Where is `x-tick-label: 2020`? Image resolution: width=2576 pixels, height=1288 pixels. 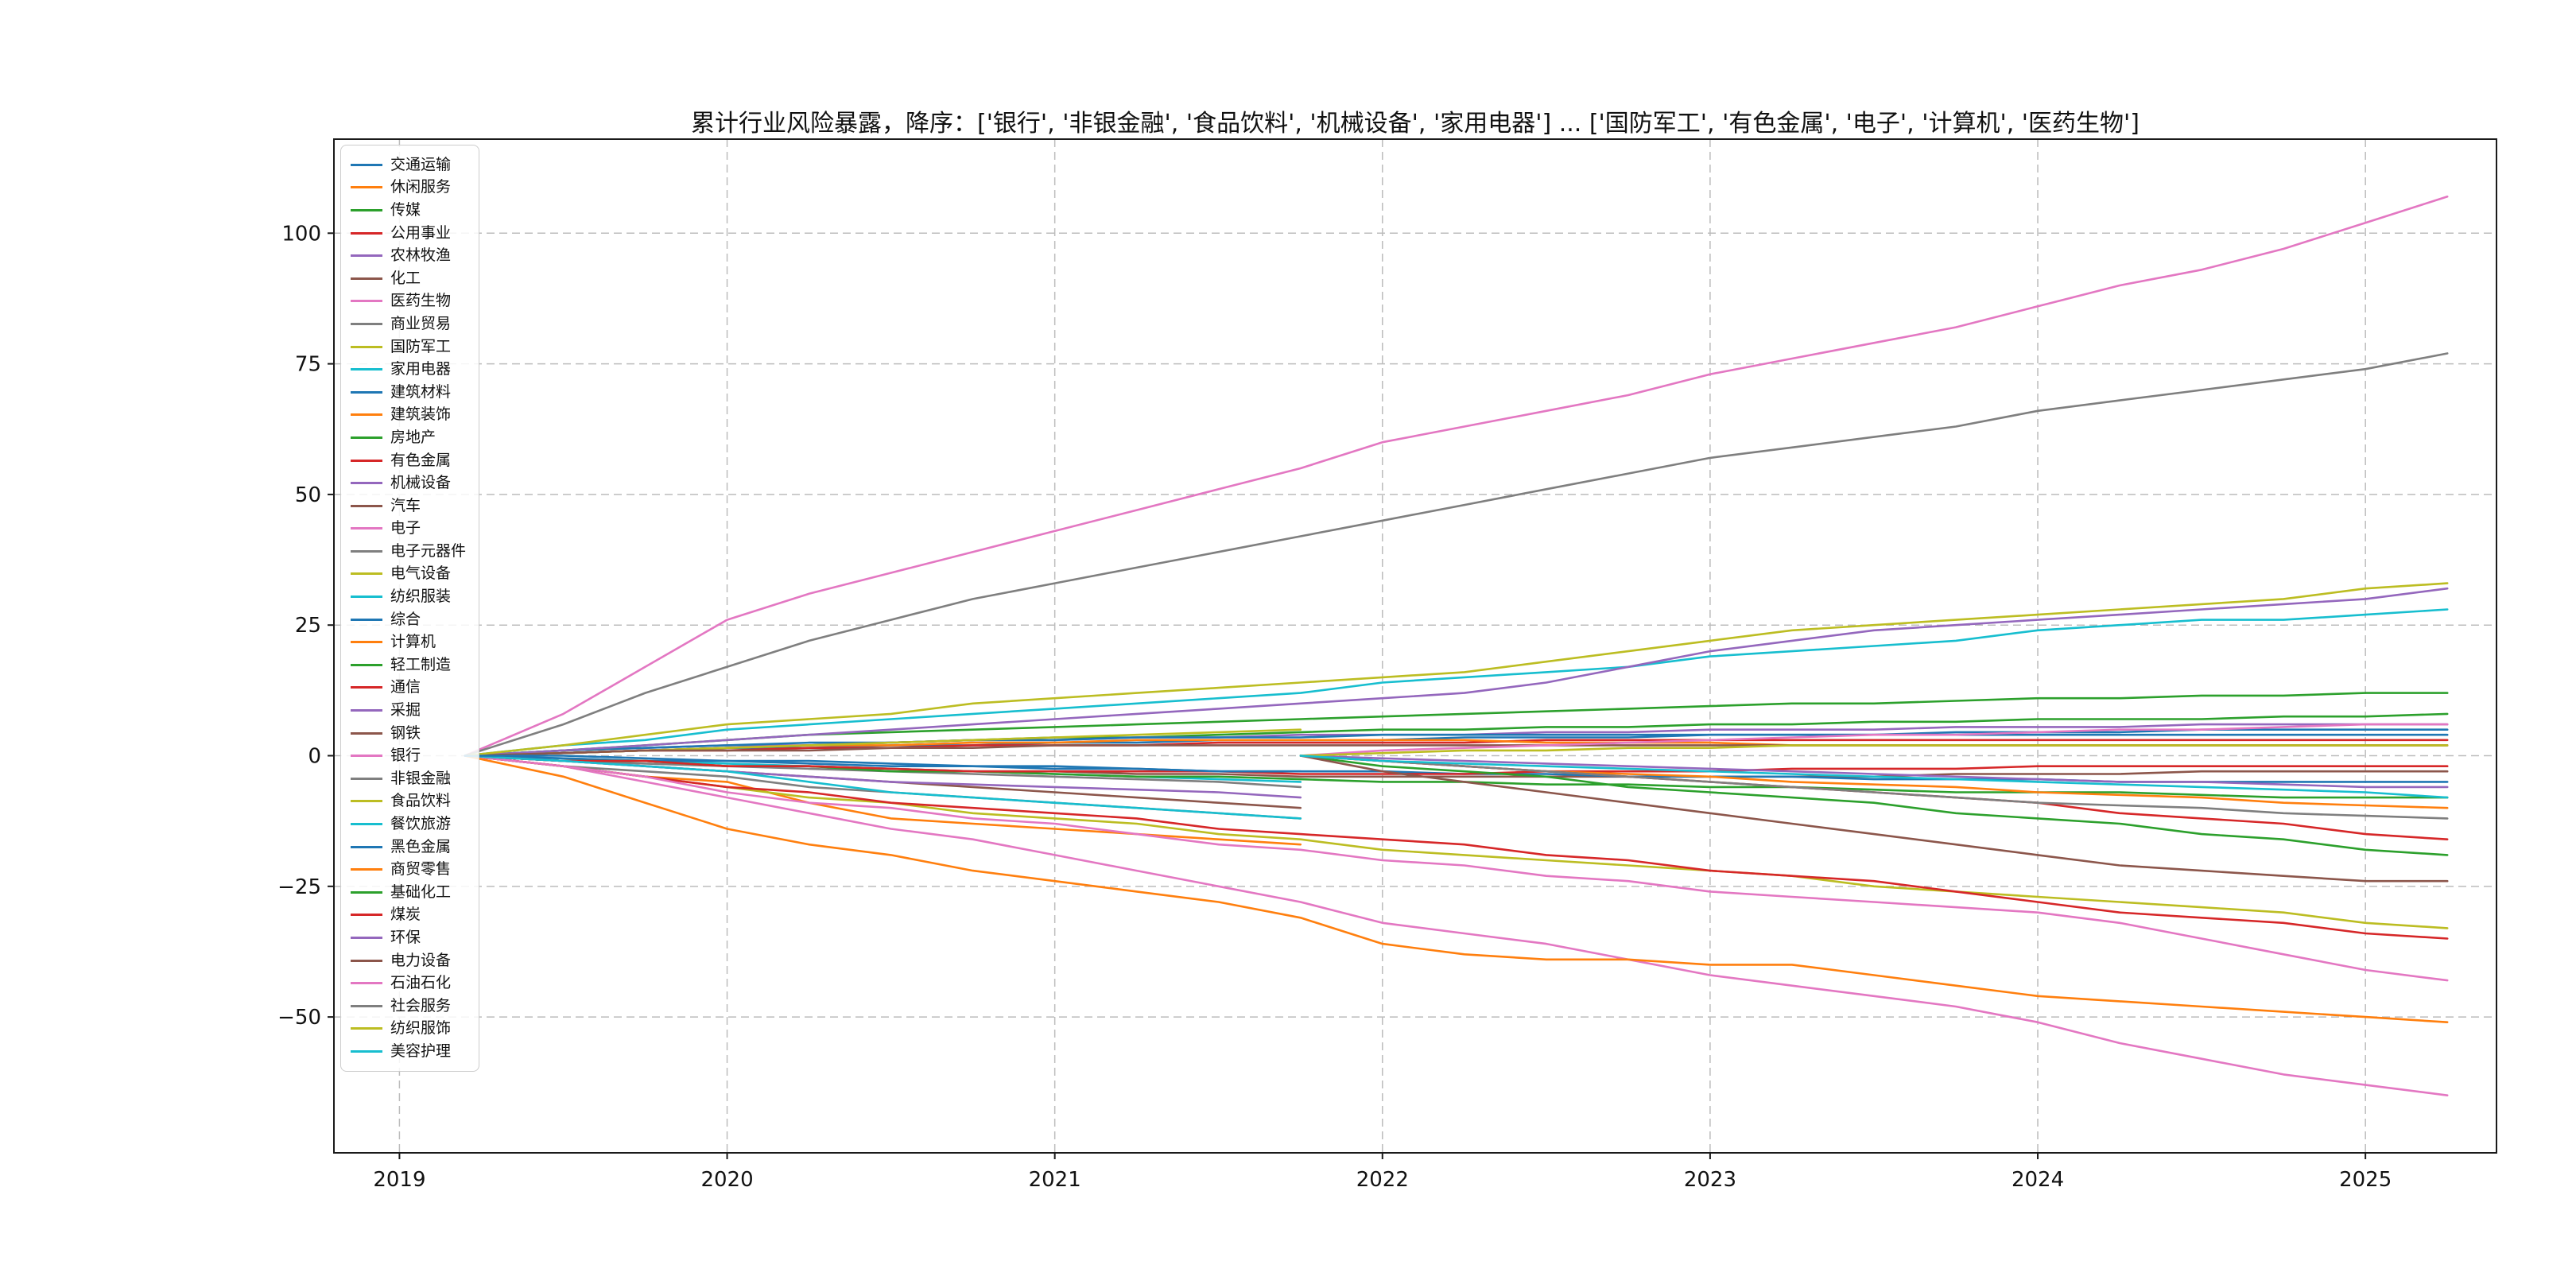 x-tick-label: 2020 is located at coordinates (727, 1180).